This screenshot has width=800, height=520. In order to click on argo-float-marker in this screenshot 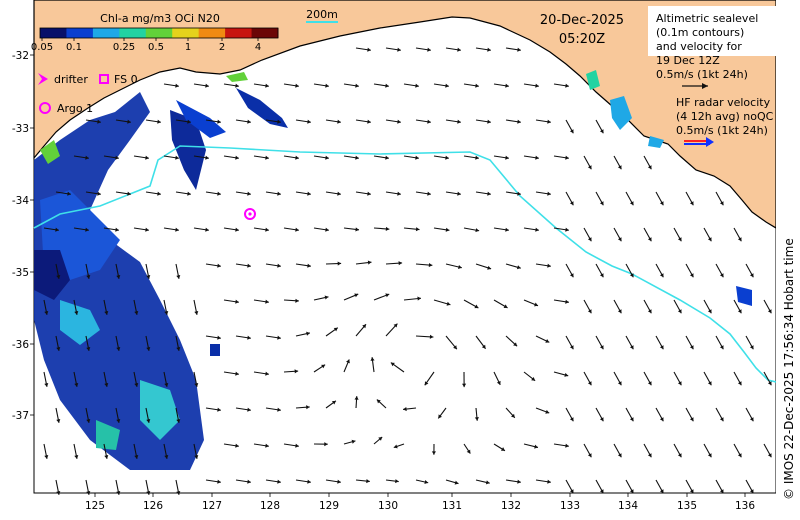, I will do `click(250, 214)`.